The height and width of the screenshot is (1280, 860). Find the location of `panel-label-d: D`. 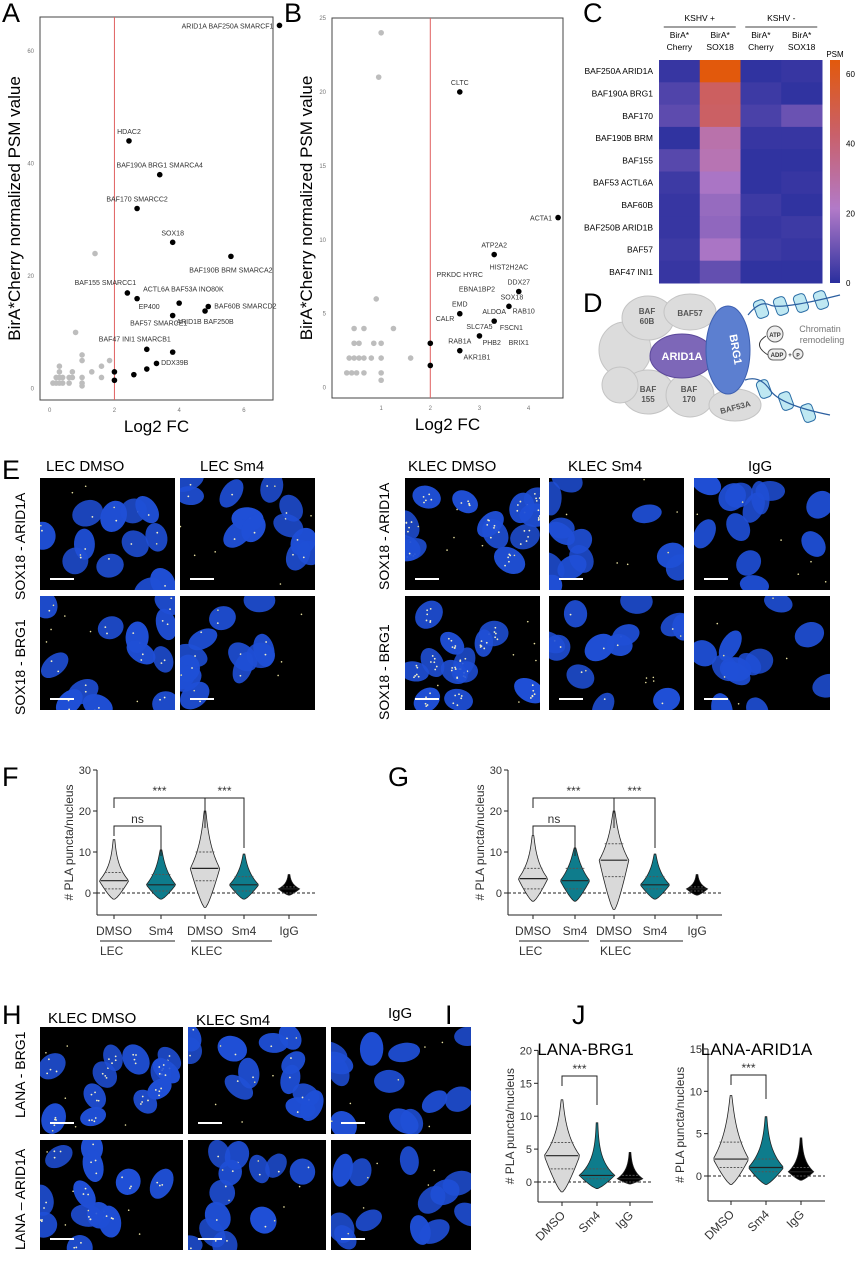

panel-label-d: D is located at coordinates (593, 303).